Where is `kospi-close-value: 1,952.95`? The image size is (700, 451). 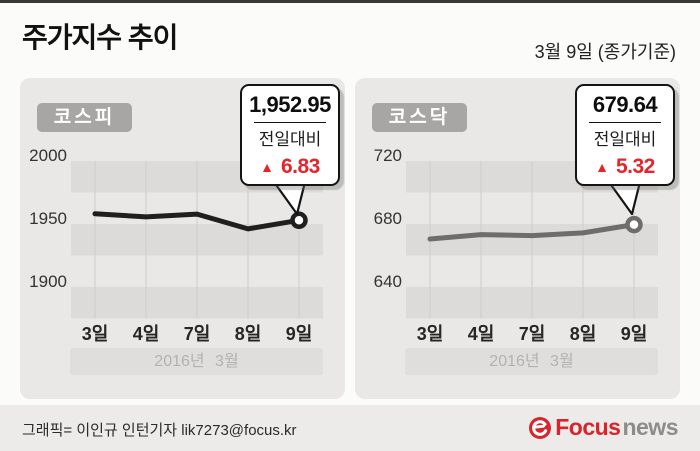 kospi-close-value: 1,952.95 is located at coordinates (290, 104).